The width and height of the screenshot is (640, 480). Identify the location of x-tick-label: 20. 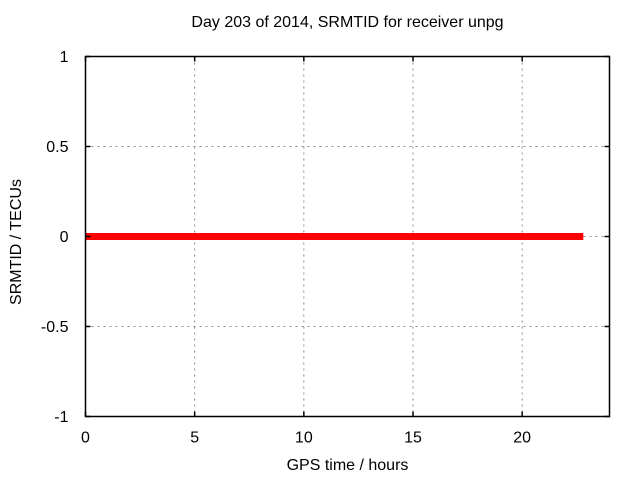
(522, 438).